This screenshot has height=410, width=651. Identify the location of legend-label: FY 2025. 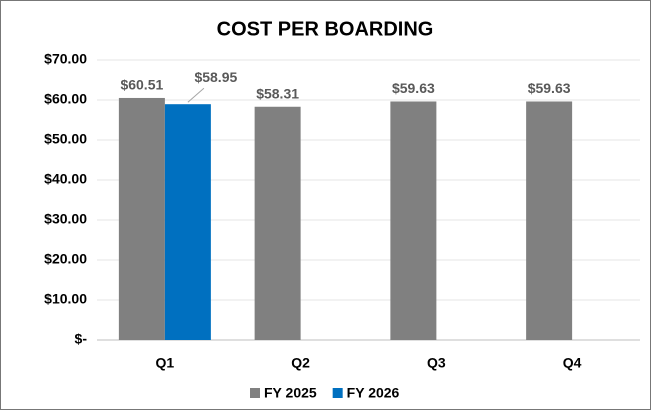
(290, 393).